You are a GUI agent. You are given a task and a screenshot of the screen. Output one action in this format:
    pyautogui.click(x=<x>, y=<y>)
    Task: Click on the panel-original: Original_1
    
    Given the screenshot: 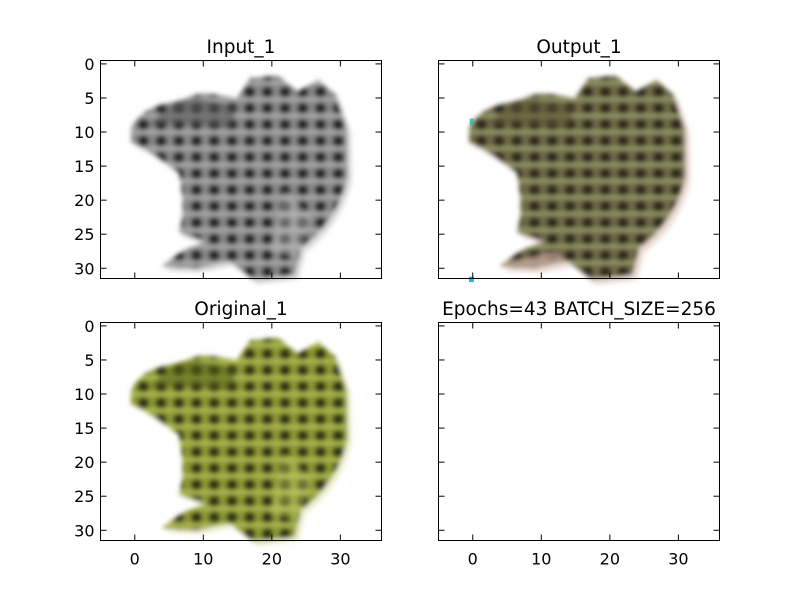 What is the action you would take?
    pyautogui.click(x=241, y=423)
    